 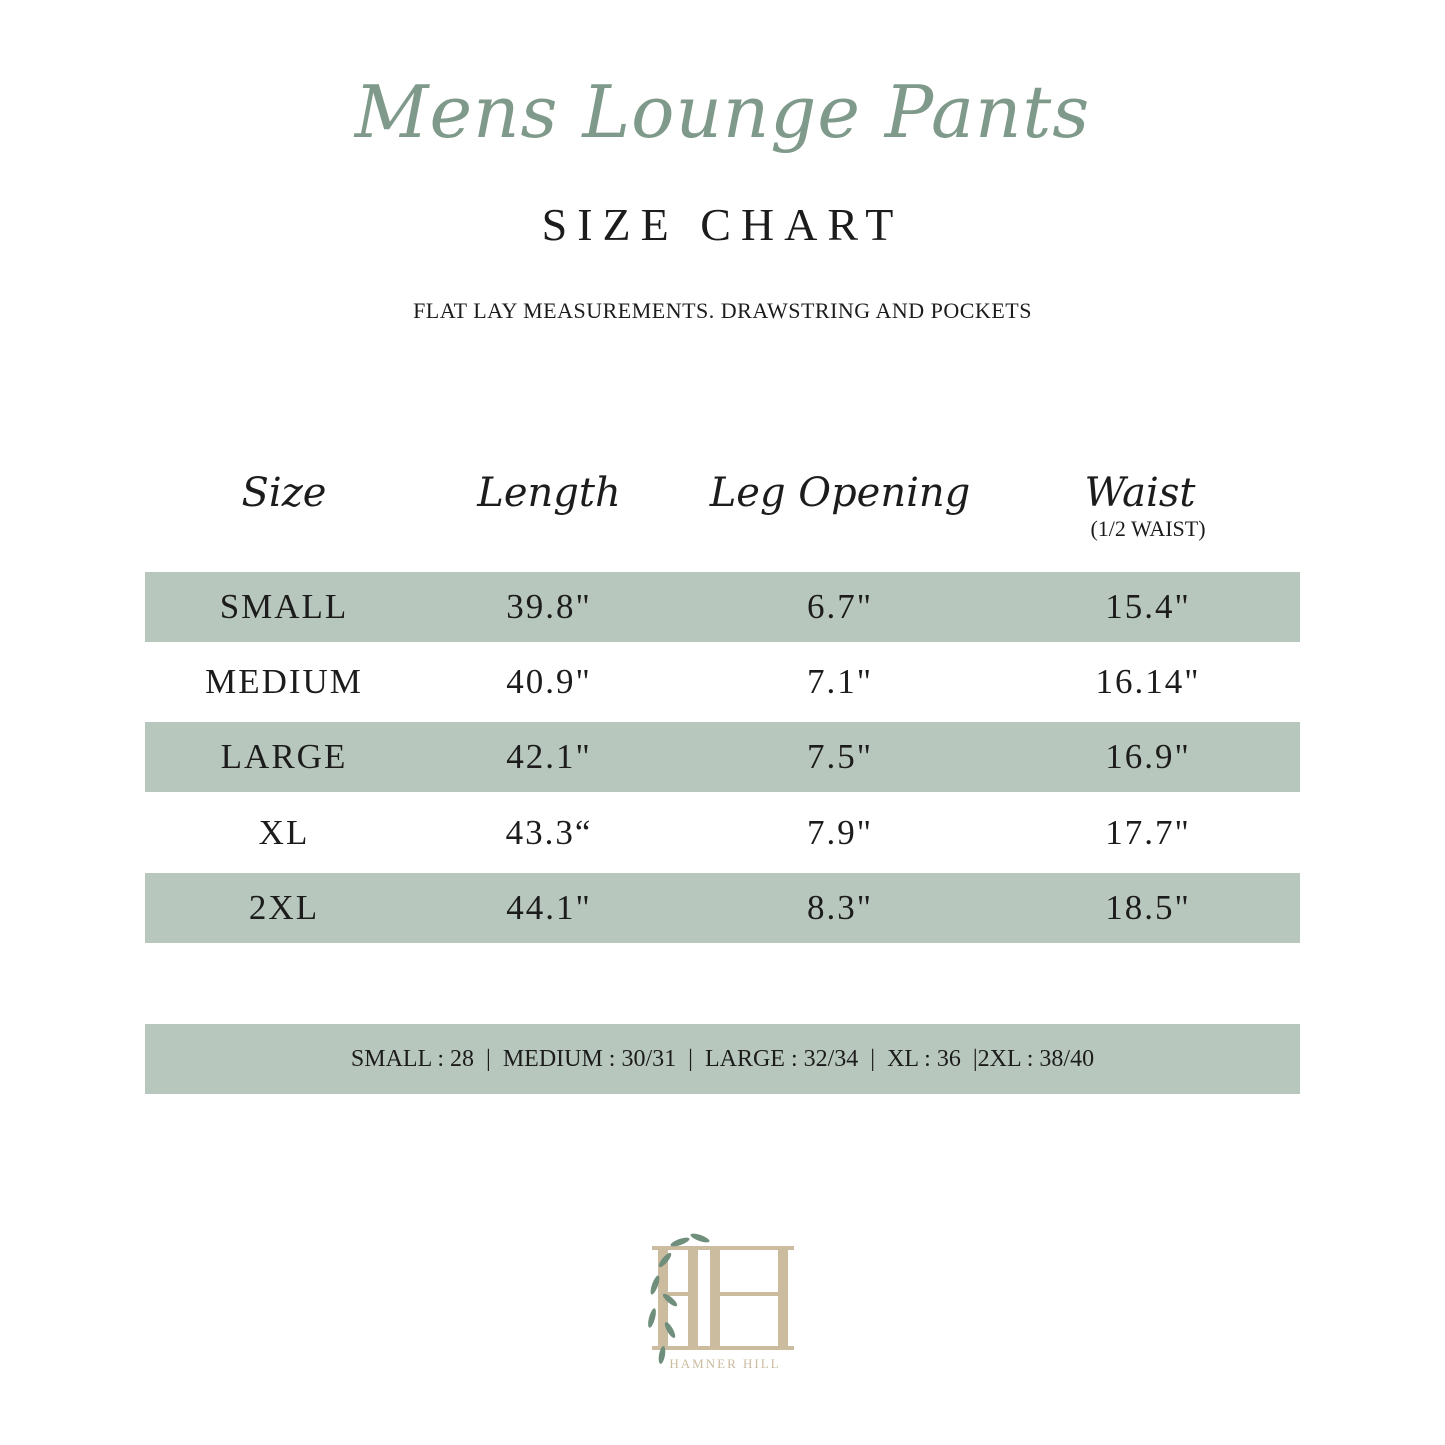 What do you see at coordinates (284, 681) in the screenshot?
I see `cell-size: MEDIUM` at bounding box center [284, 681].